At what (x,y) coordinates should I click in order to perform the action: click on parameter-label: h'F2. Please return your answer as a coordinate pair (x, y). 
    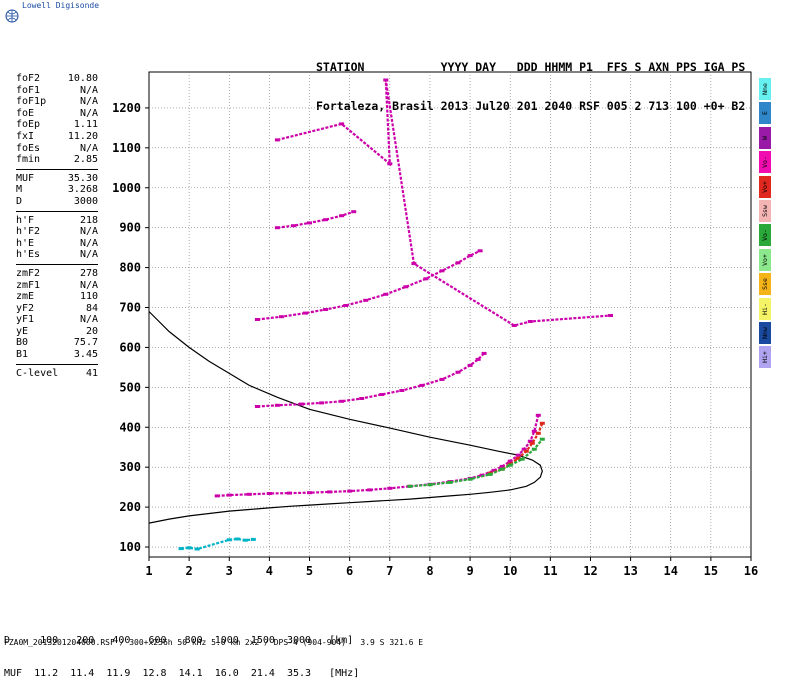
    Looking at the image, I should click on (28, 232).